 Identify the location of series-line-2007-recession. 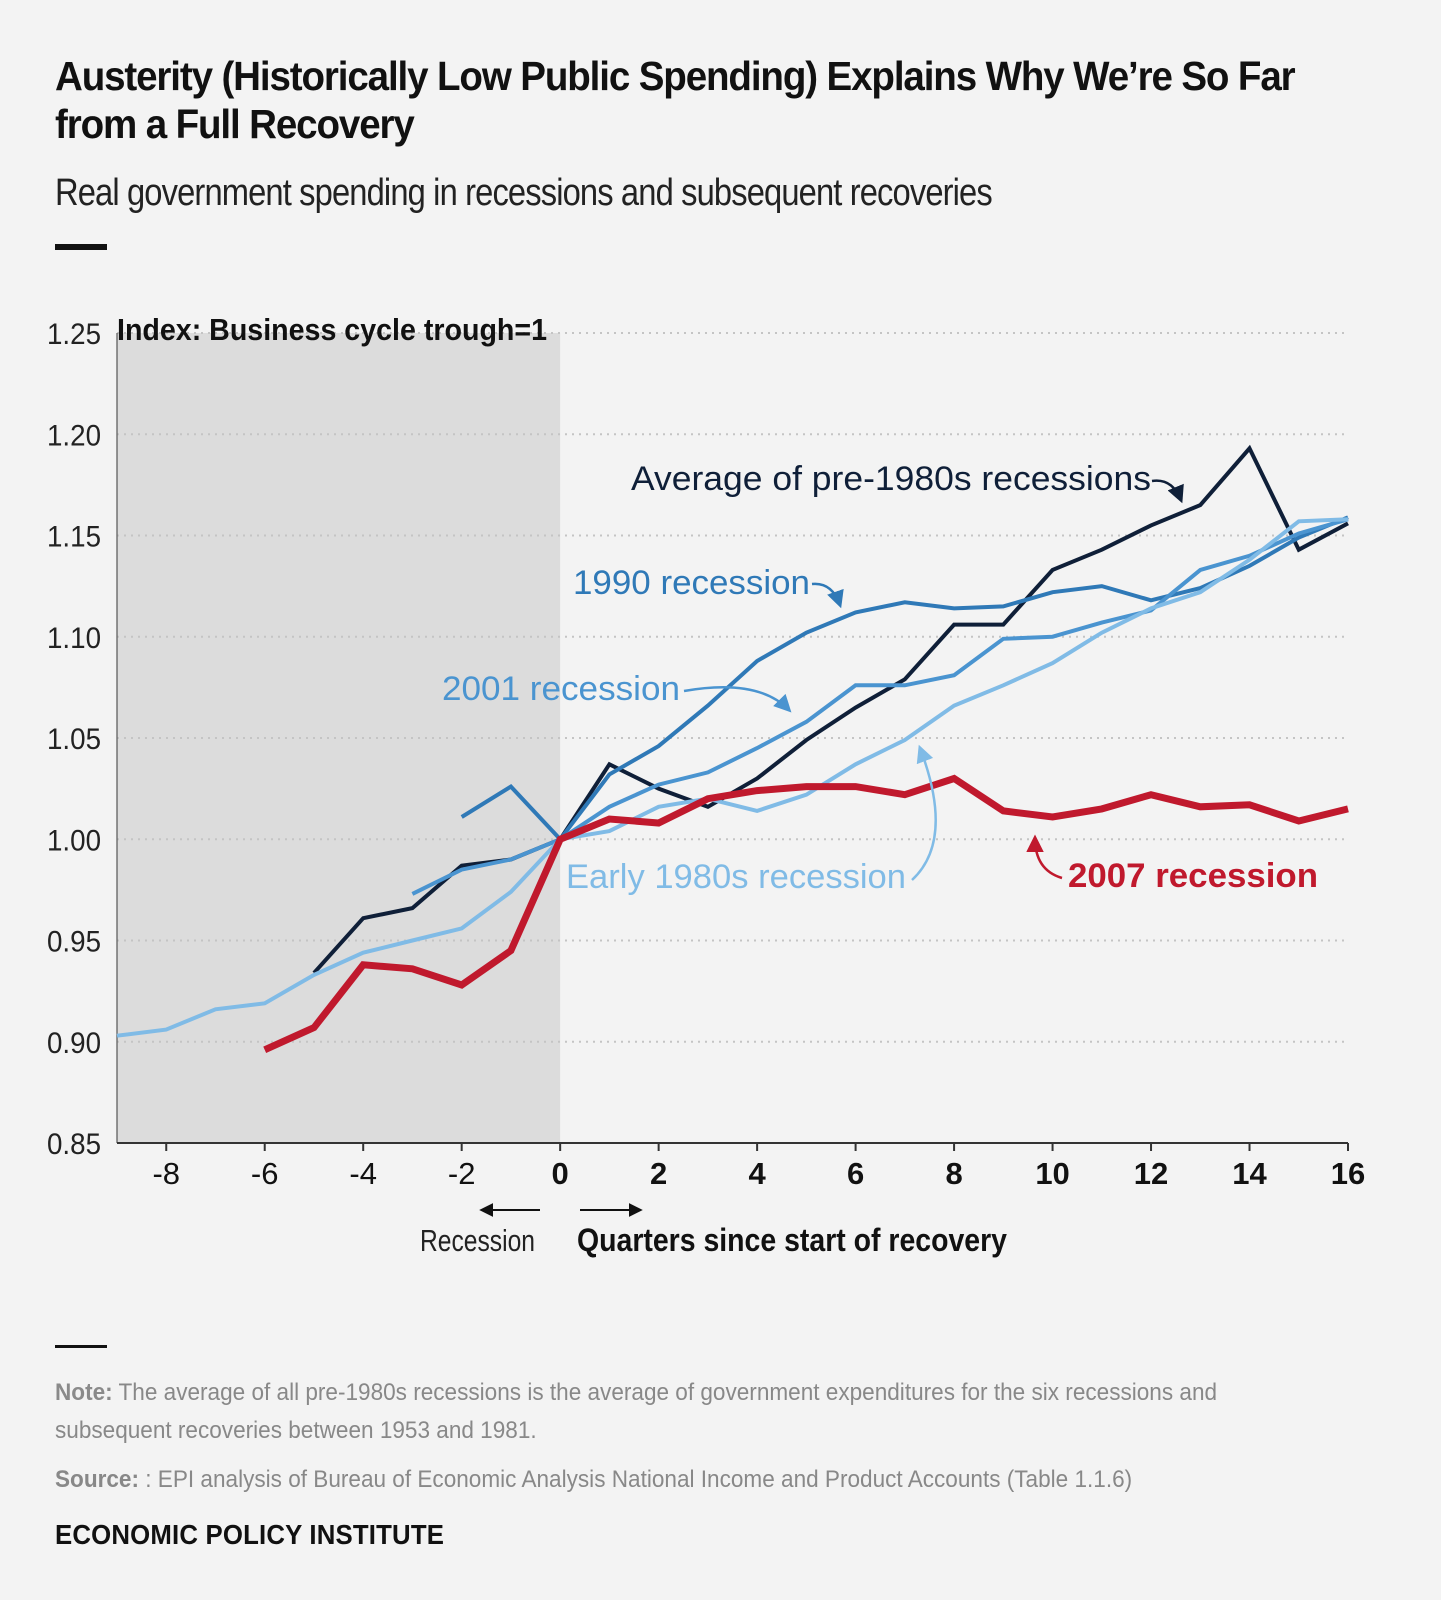
(806, 913).